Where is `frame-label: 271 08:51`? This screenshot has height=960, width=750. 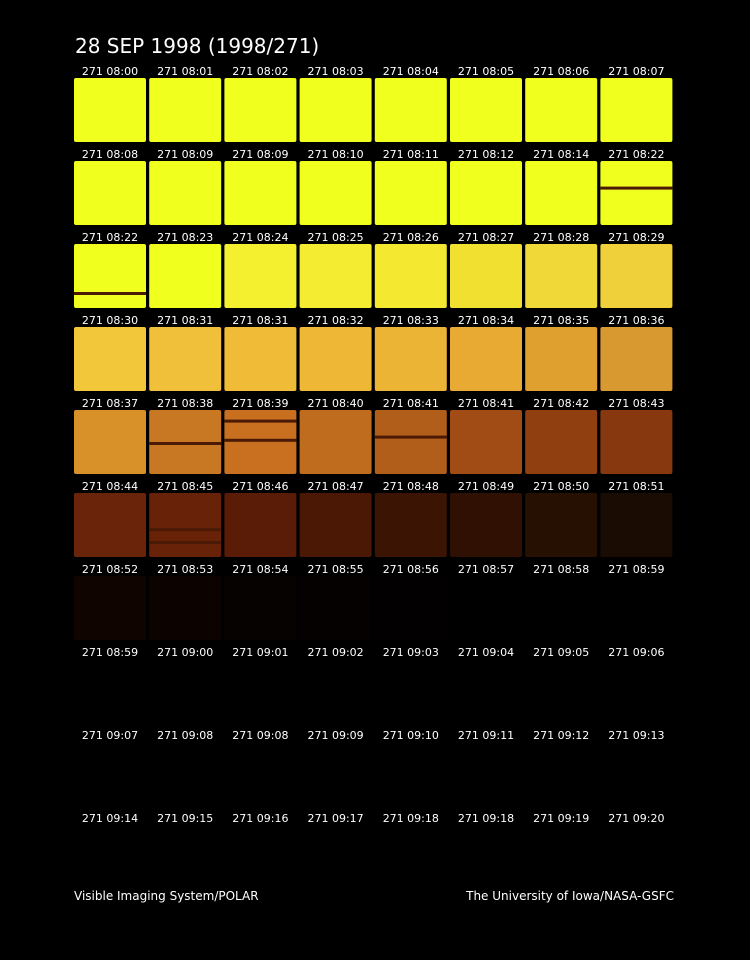
frame-label: 271 08:51 is located at coordinates (636, 486).